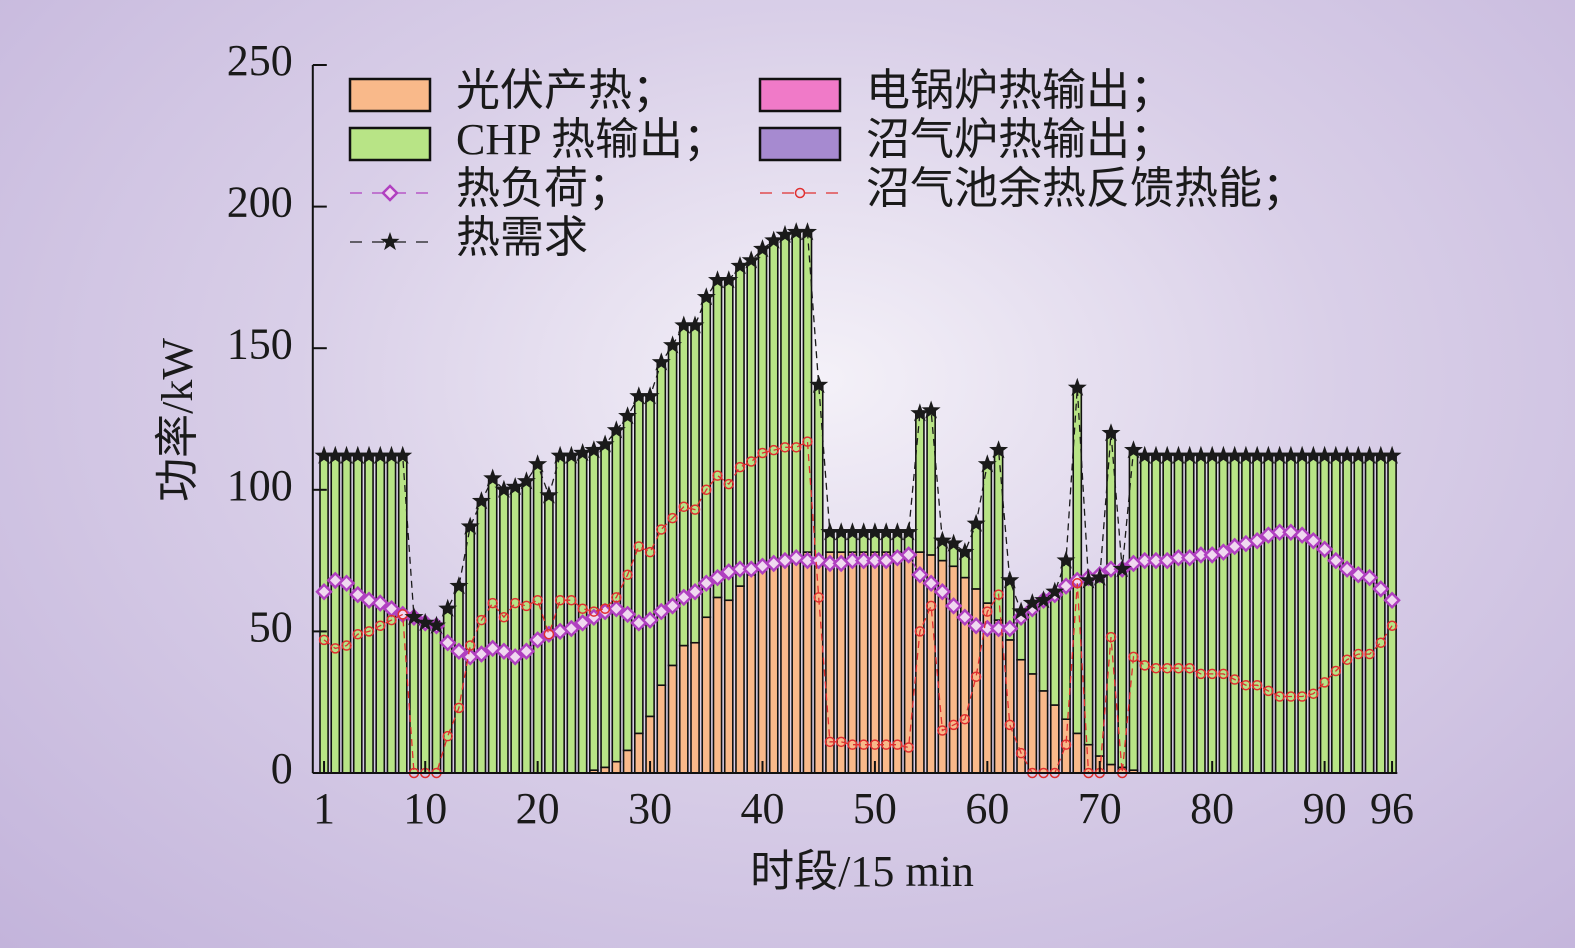  What do you see at coordinates (875, 808) in the screenshot?
I see `x-tick-label: 50` at bounding box center [875, 808].